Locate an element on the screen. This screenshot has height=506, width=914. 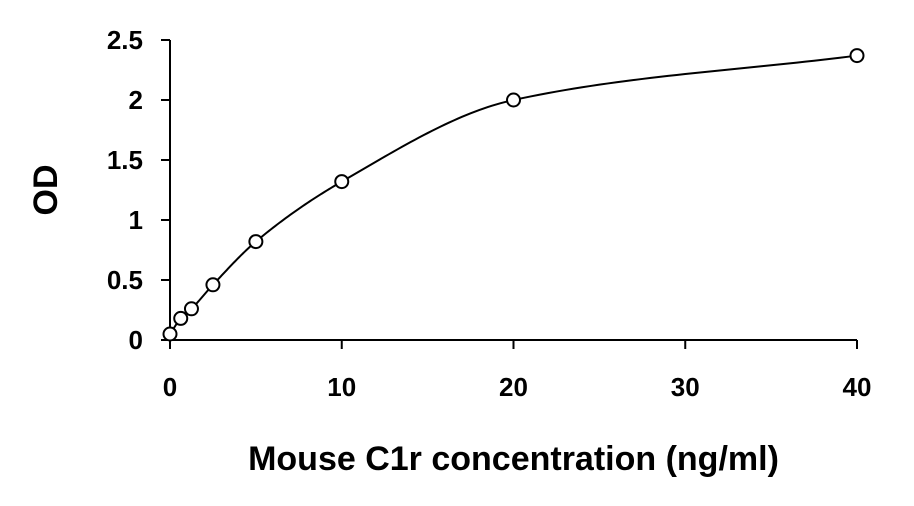
x-tick-label: 20 is located at coordinates (513, 387).